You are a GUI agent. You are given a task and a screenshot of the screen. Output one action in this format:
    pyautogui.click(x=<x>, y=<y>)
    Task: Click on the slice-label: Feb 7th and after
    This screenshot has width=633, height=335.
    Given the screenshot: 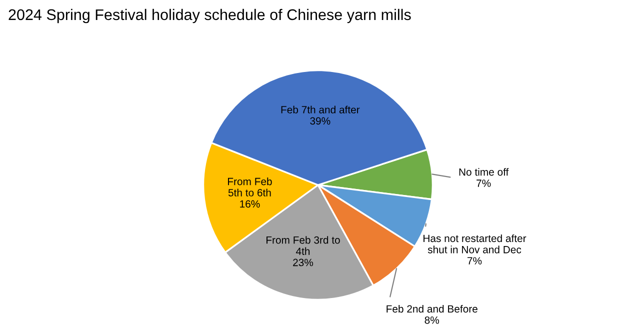 What is the action you would take?
    pyautogui.click(x=320, y=110)
    